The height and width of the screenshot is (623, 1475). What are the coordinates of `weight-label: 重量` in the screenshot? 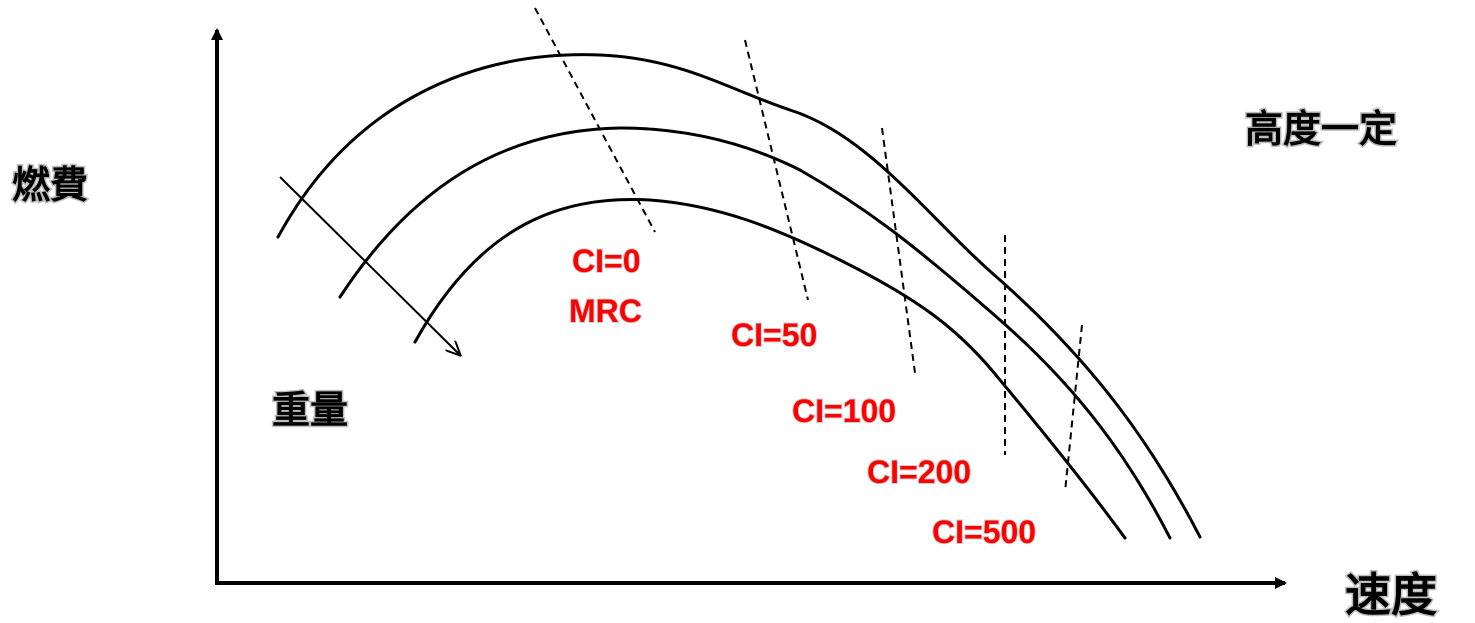 It's located at (310, 410).